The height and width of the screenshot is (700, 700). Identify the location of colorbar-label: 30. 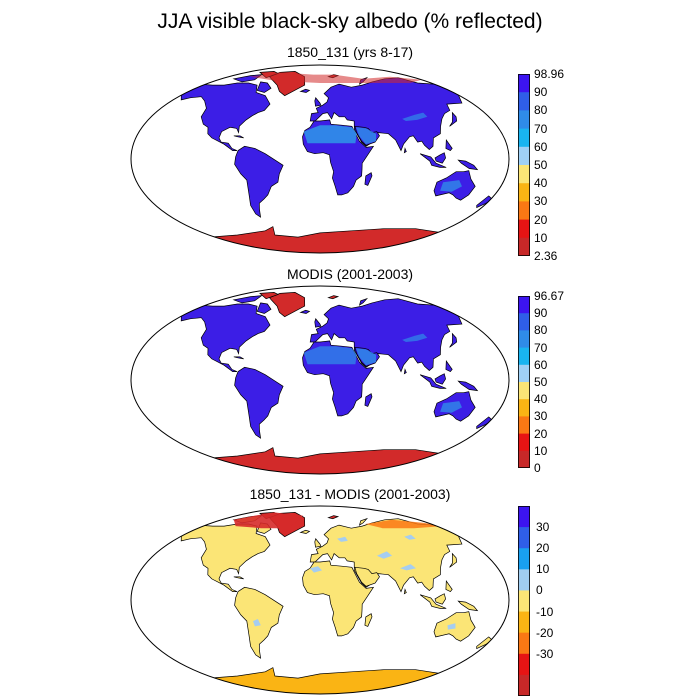
(543, 527).